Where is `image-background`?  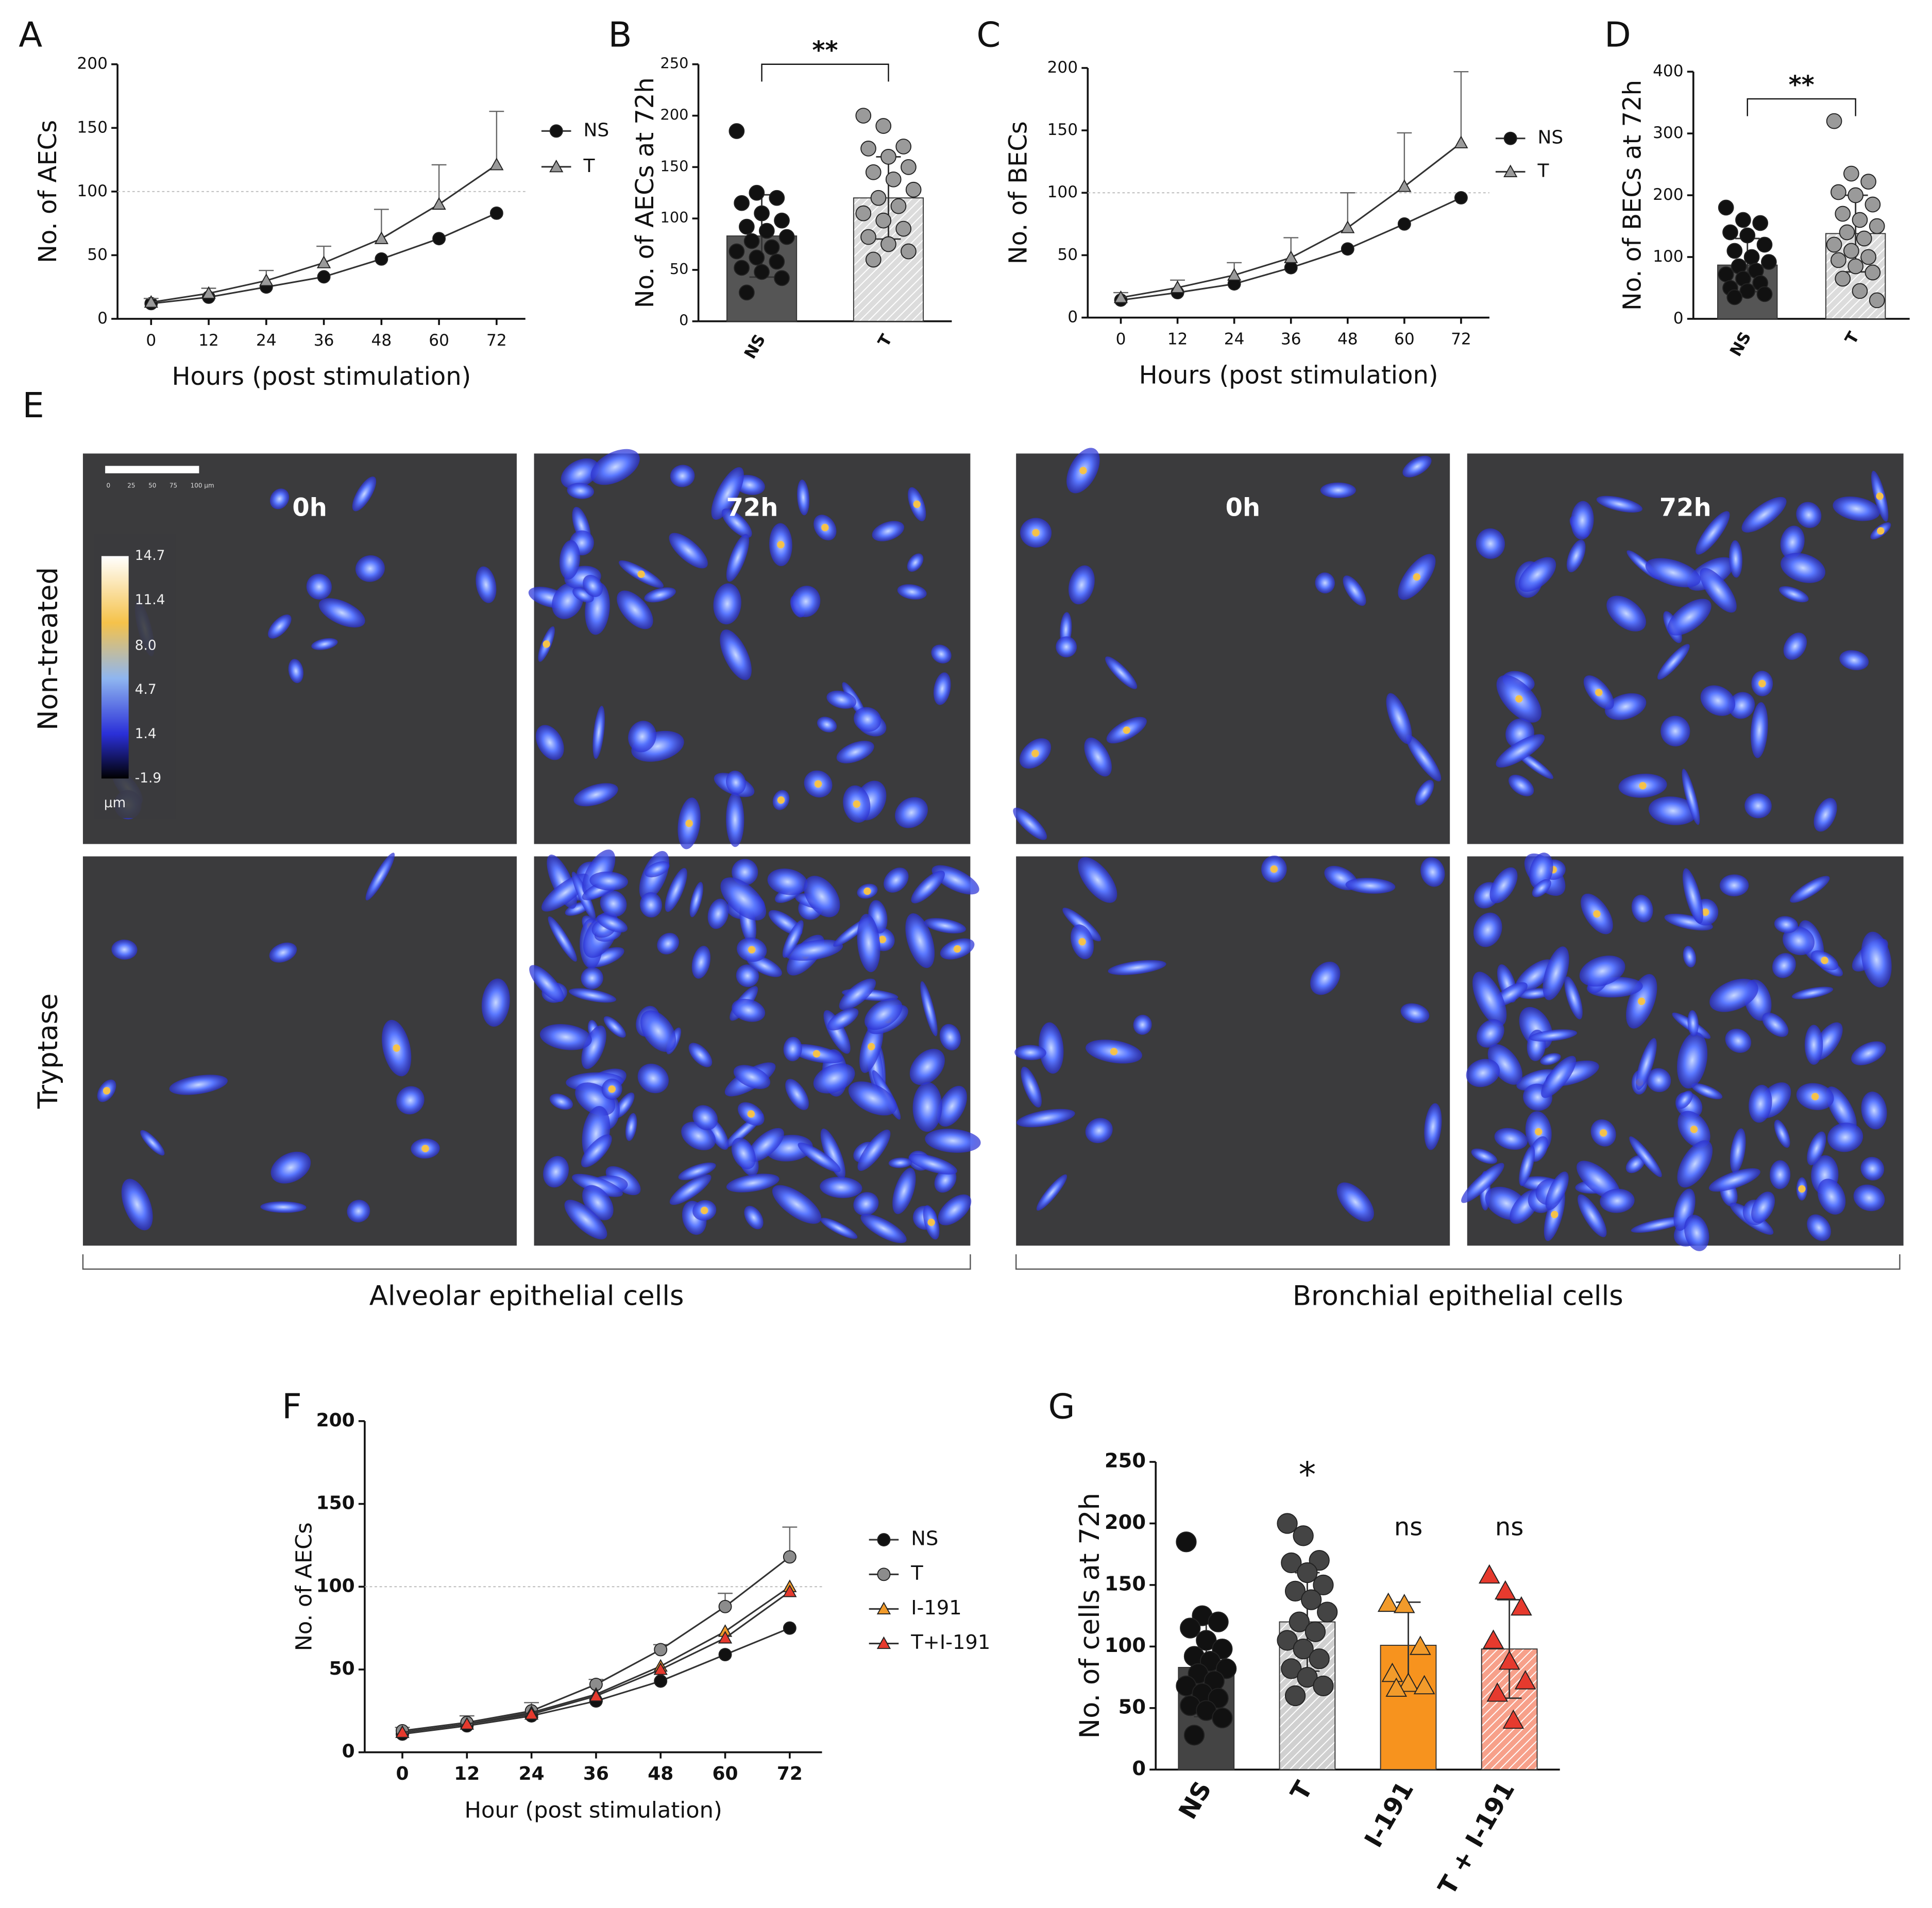
image-background is located at coordinates (1233, 1051).